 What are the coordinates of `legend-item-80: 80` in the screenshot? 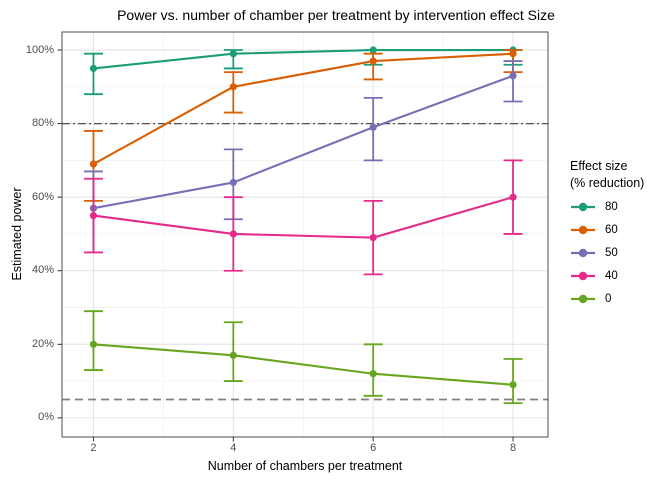 It's located at (621, 206).